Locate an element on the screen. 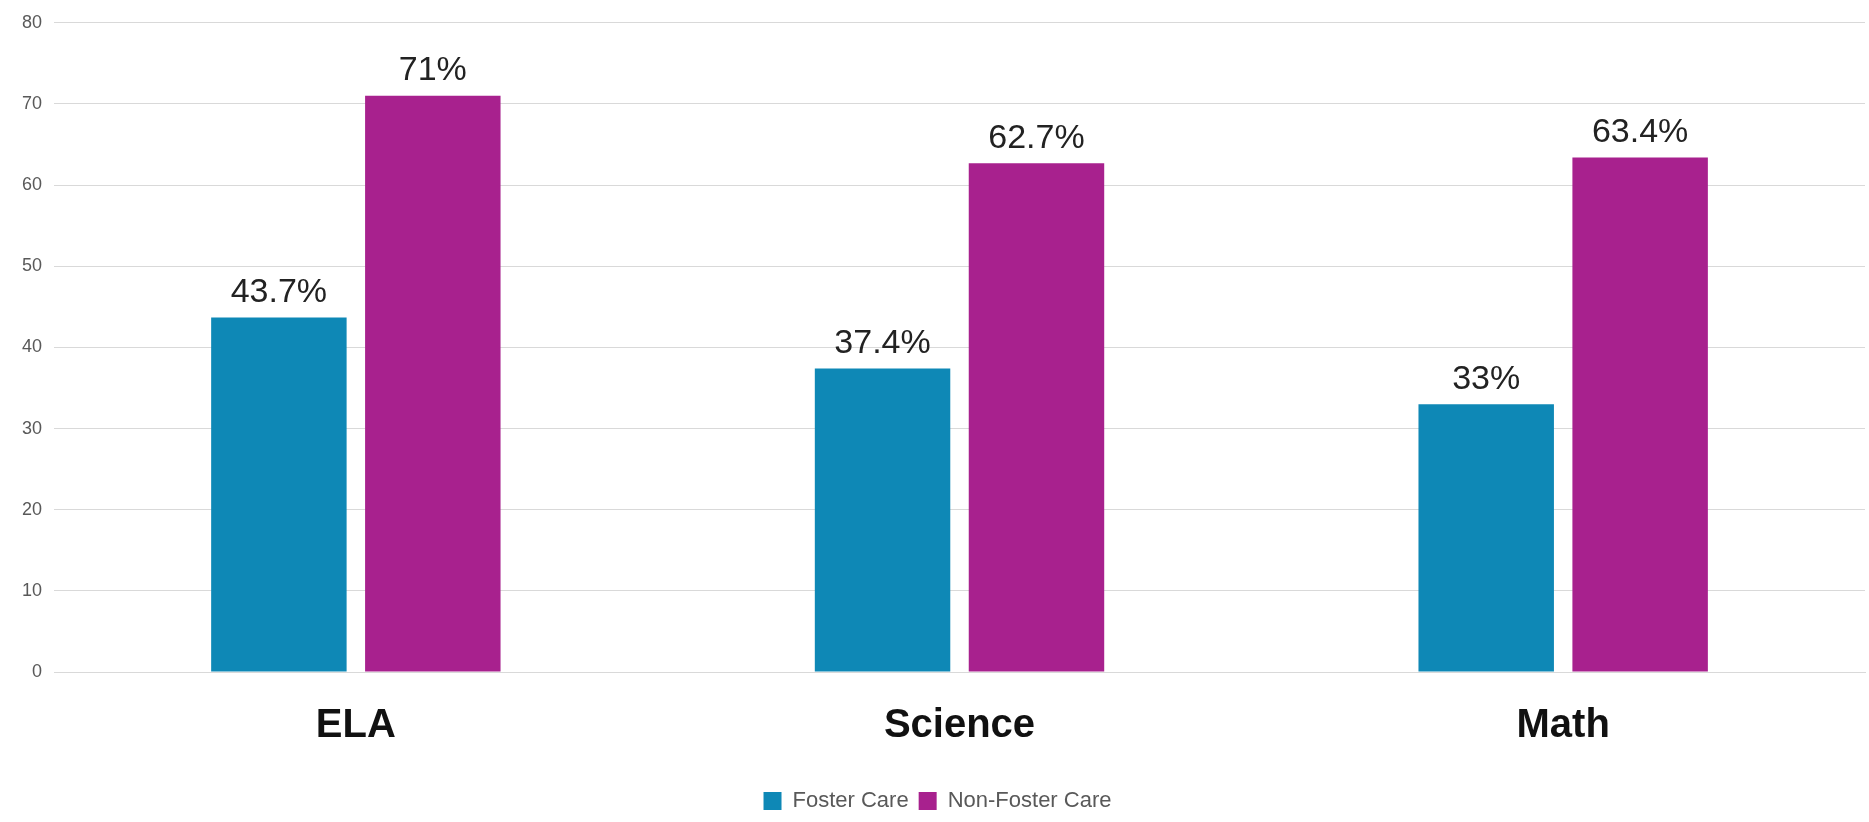 The width and height of the screenshot is (1869, 822). data-label: 63.4% is located at coordinates (1640, 129).